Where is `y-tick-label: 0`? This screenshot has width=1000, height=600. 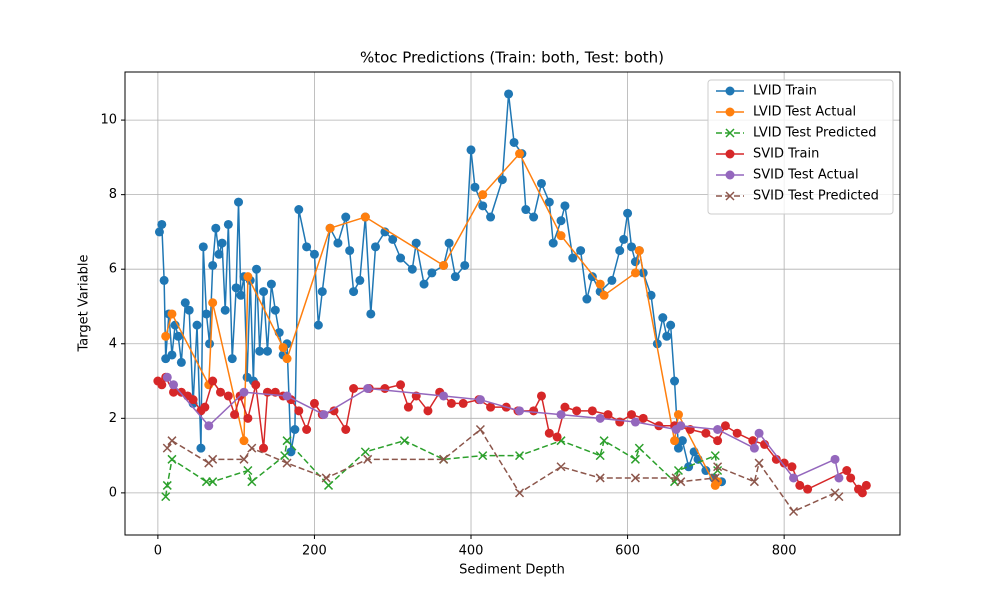
y-tick-label: 0 is located at coordinates (113, 492).